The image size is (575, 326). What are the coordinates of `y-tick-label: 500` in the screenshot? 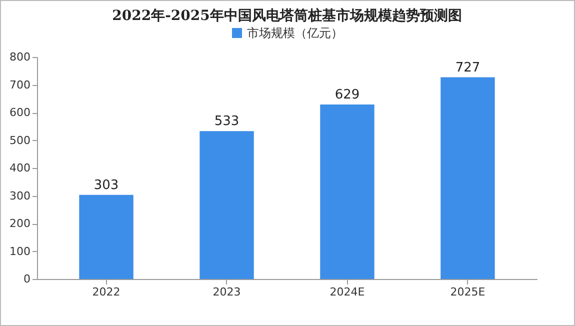 It's located at (20, 140).